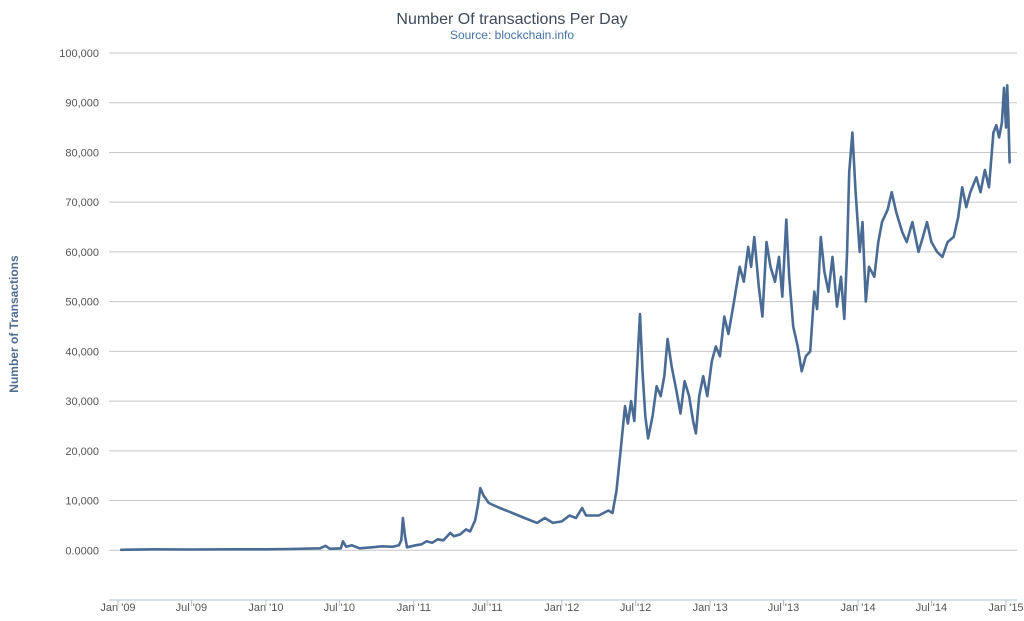 This screenshot has width=1024, height=621. What do you see at coordinates (191, 608) in the screenshot?
I see `x-tick-label: Jul '09` at bounding box center [191, 608].